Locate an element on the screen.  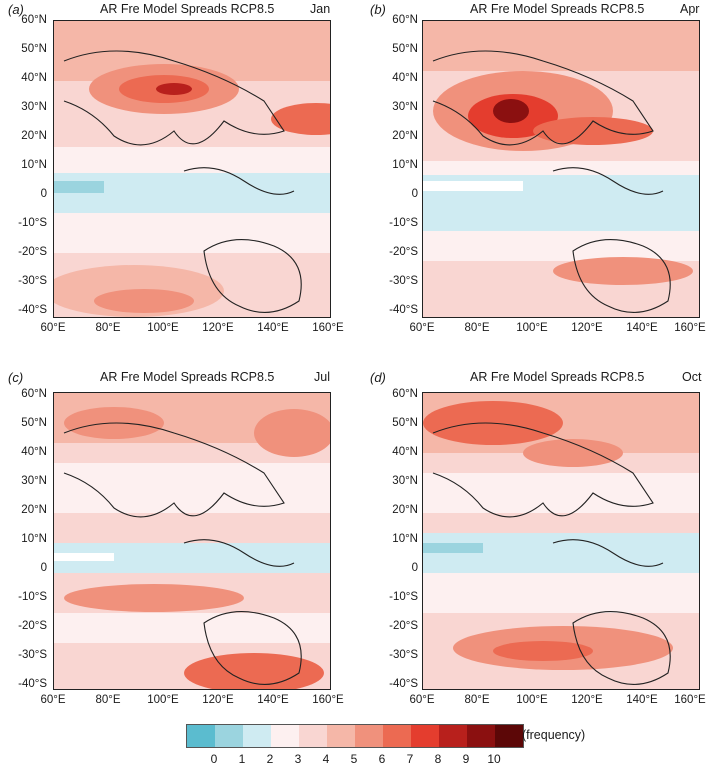
map-jul-field is located at coordinates (192, 541).